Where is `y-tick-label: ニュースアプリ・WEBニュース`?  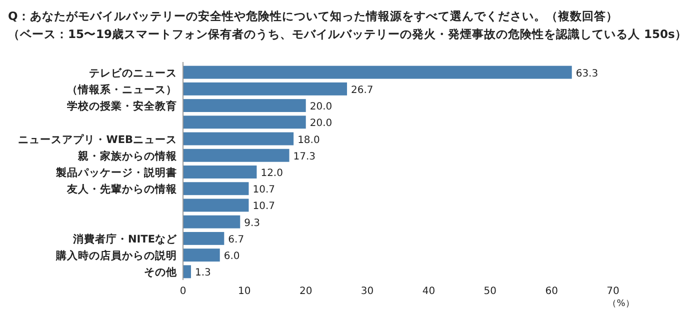
y-tick-label: ニュースアプリ・WEBニュース is located at coordinates (97, 139).